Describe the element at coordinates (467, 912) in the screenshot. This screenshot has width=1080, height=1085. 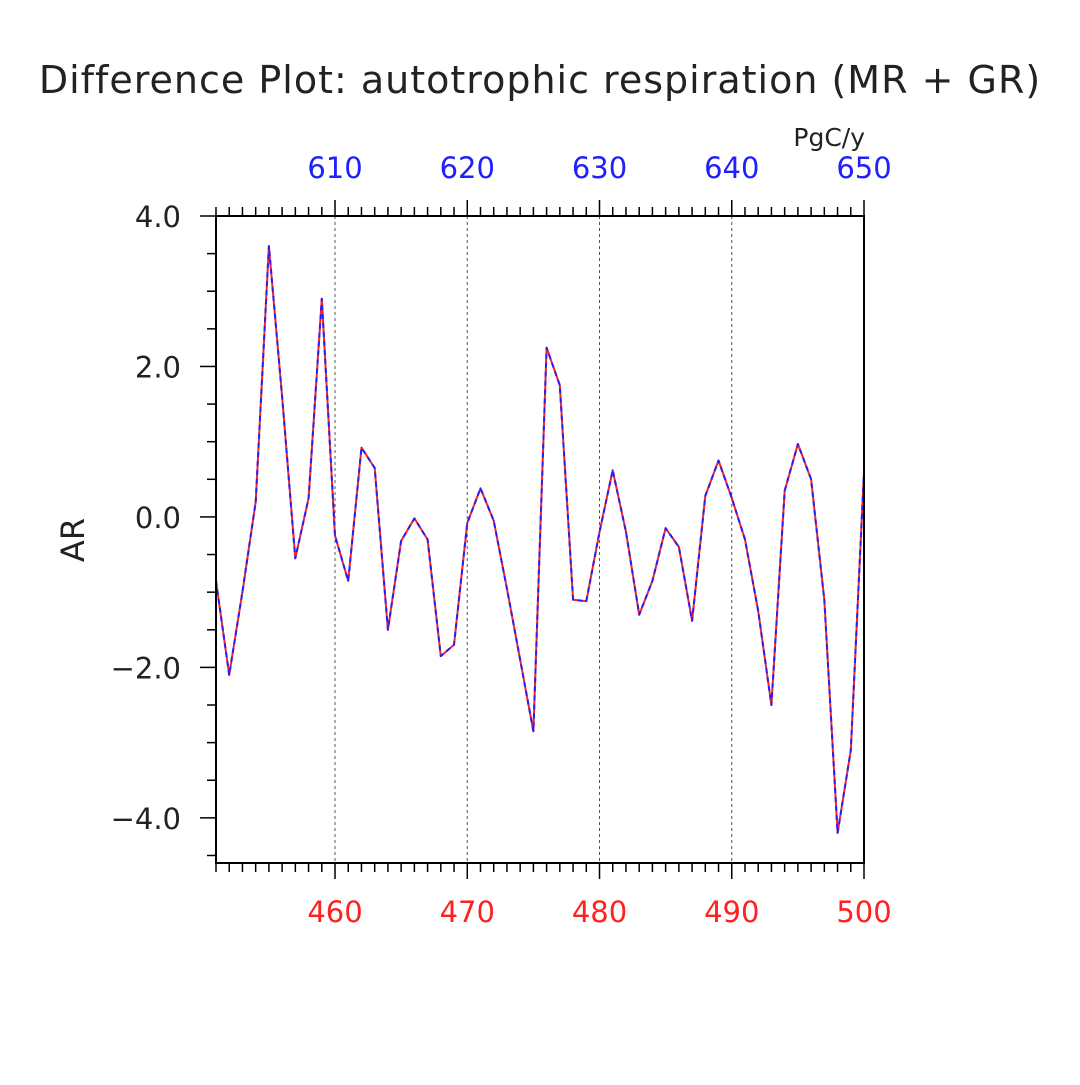
I see `x-tick-label: 470` at that location.